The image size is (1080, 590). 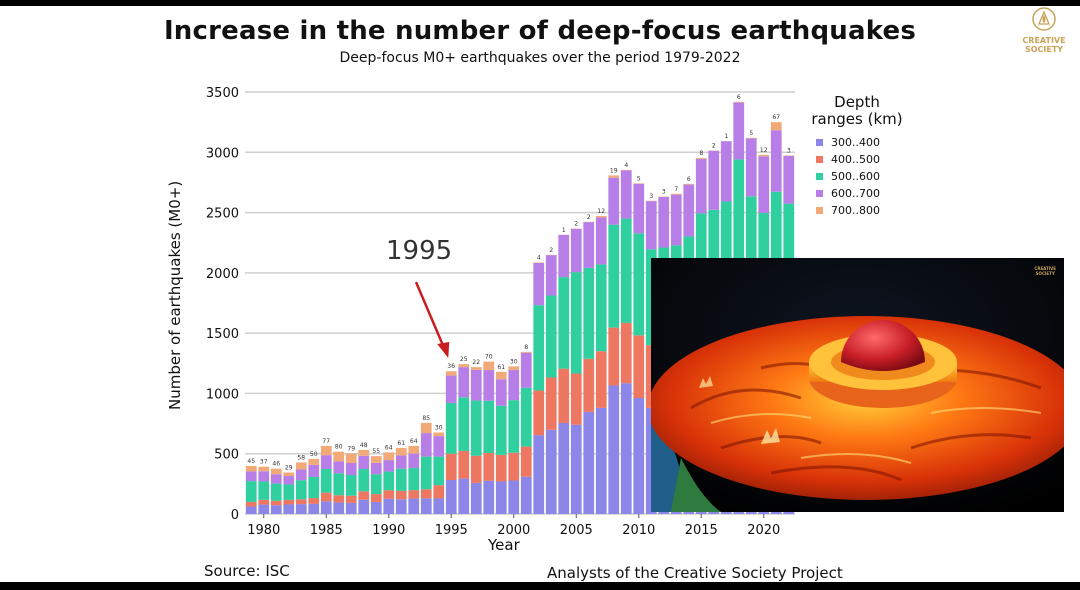 What do you see at coordinates (857, 102) in the screenshot?
I see `legend-title-line1: Depth` at bounding box center [857, 102].